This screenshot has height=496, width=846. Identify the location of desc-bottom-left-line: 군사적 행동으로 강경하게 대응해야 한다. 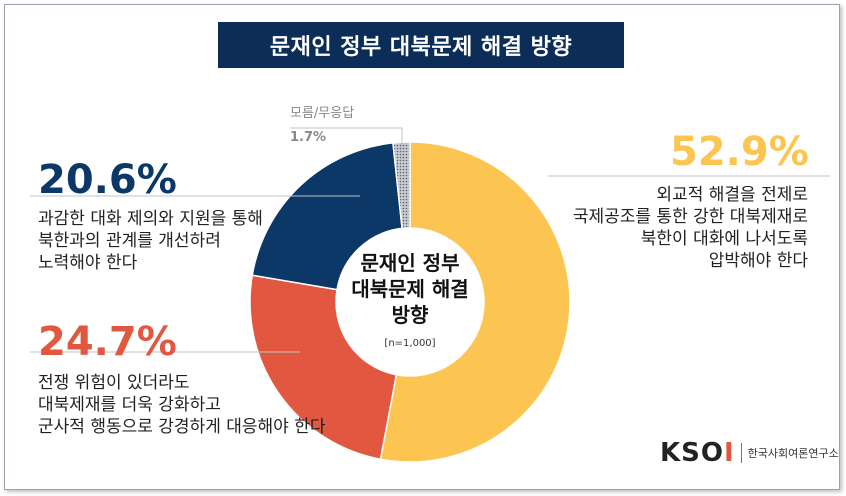
(182, 427).